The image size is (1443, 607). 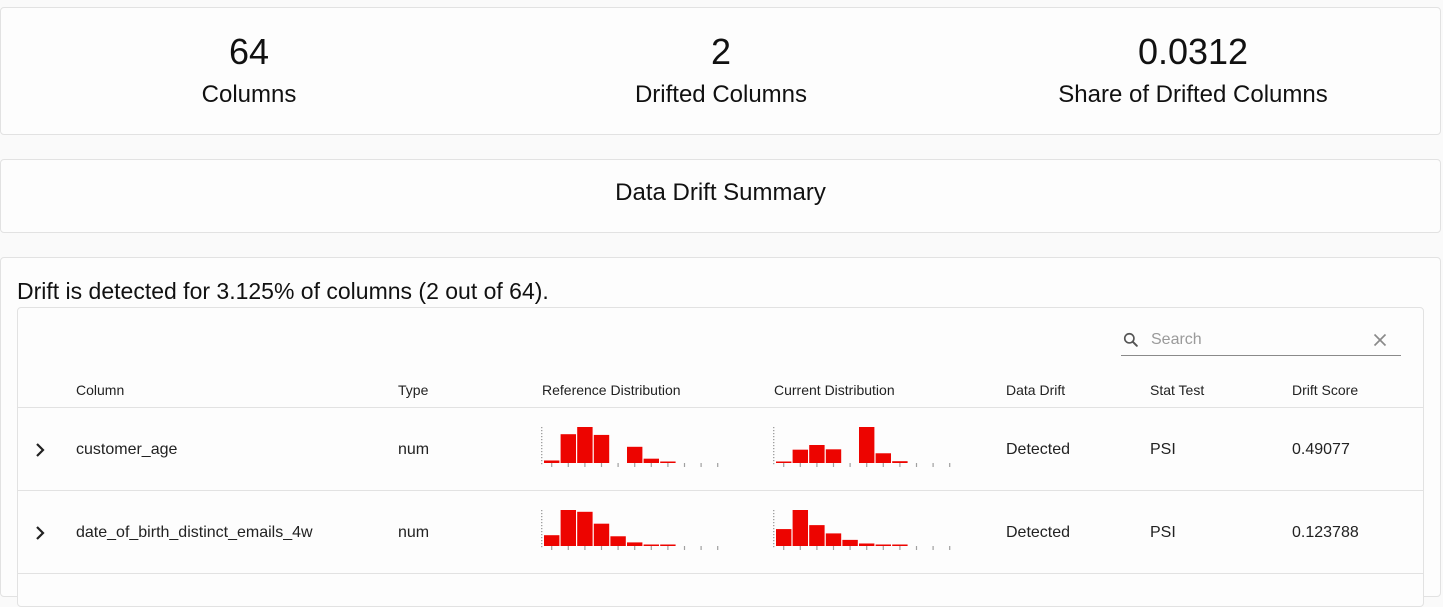 What do you see at coordinates (249, 94) in the screenshot?
I see `metric-label: Columns` at bounding box center [249, 94].